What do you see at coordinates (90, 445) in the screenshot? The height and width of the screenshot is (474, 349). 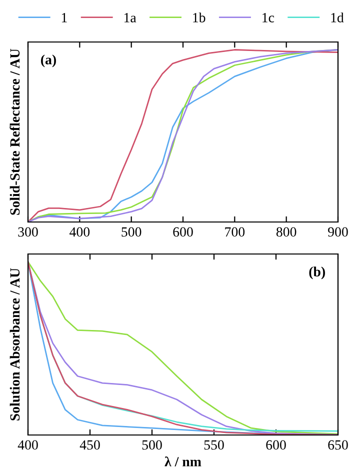 I see `x-tick-label: 450` at bounding box center [90, 445].